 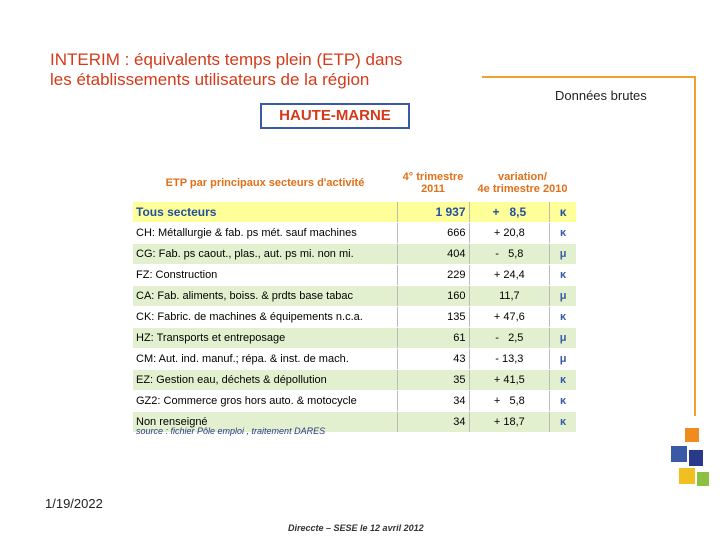 I want to click on header-text: 2011, so click(x=433, y=189).